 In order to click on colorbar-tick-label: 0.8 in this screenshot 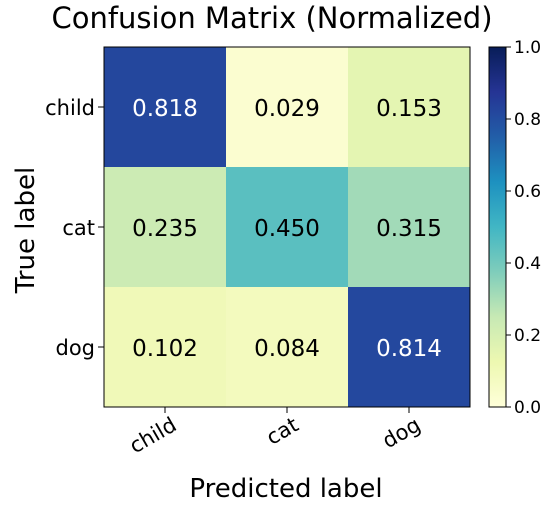, I will do `click(527, 120)`.